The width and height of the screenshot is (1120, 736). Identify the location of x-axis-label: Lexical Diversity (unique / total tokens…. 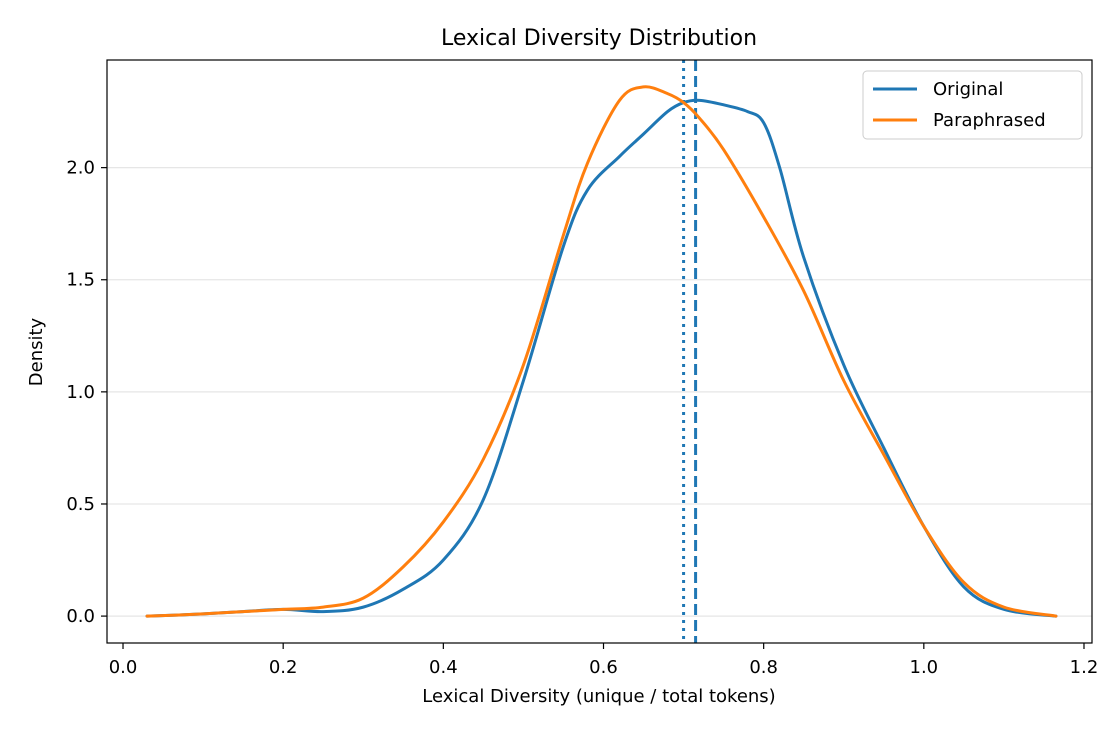
(598, 696).